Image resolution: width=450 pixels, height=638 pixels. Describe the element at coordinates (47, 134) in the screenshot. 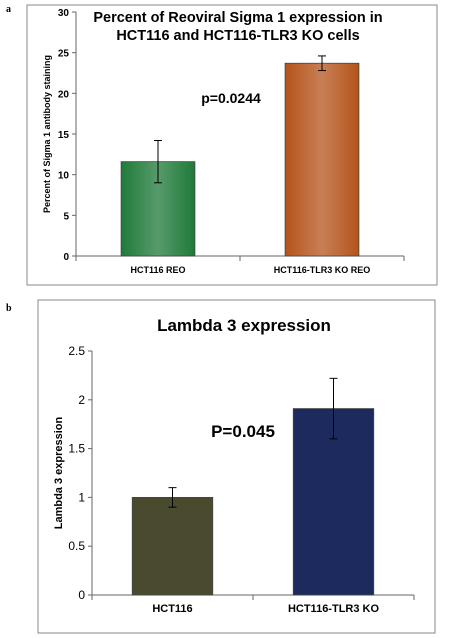

I see `chart-a-y-axis-label: Percent of Sigma 1 antibody staining` at that location.